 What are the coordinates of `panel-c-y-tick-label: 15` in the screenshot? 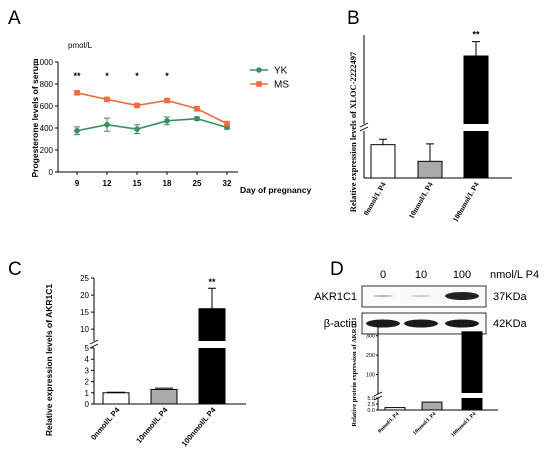 It's located at (84, 312).